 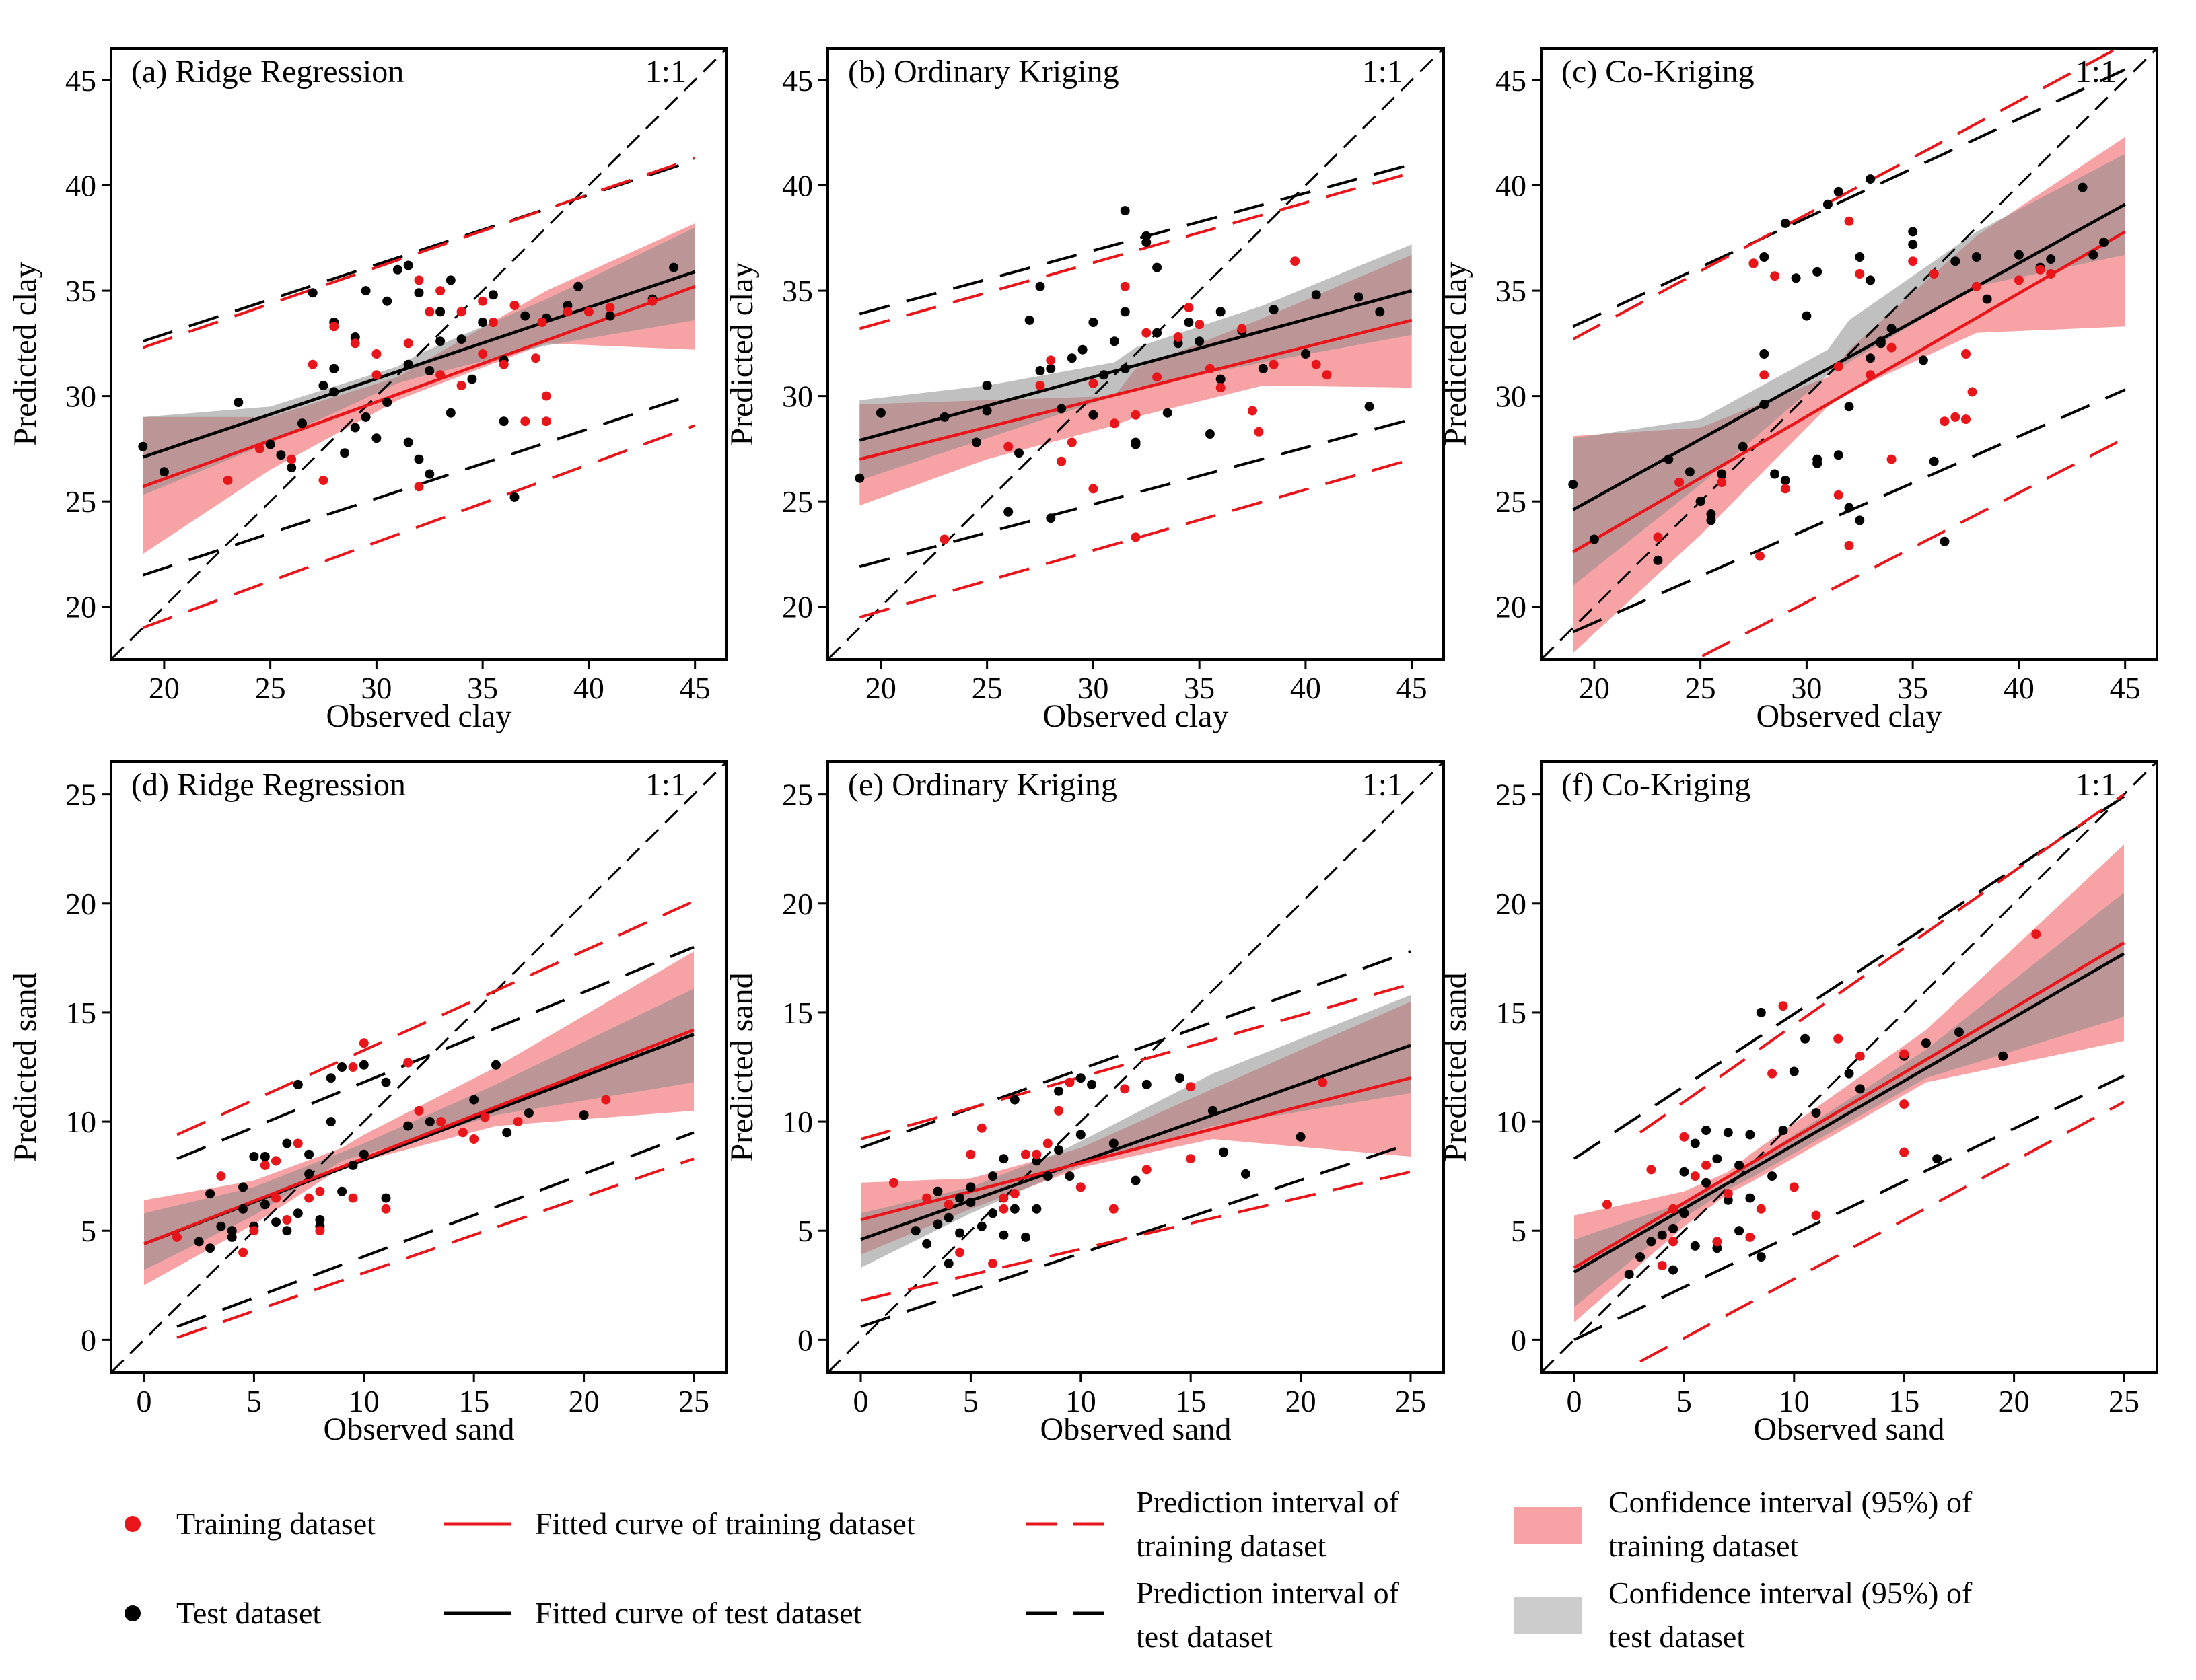 I want to click on x-axis-label: Observed sand, so click(x=1849, y=1430).